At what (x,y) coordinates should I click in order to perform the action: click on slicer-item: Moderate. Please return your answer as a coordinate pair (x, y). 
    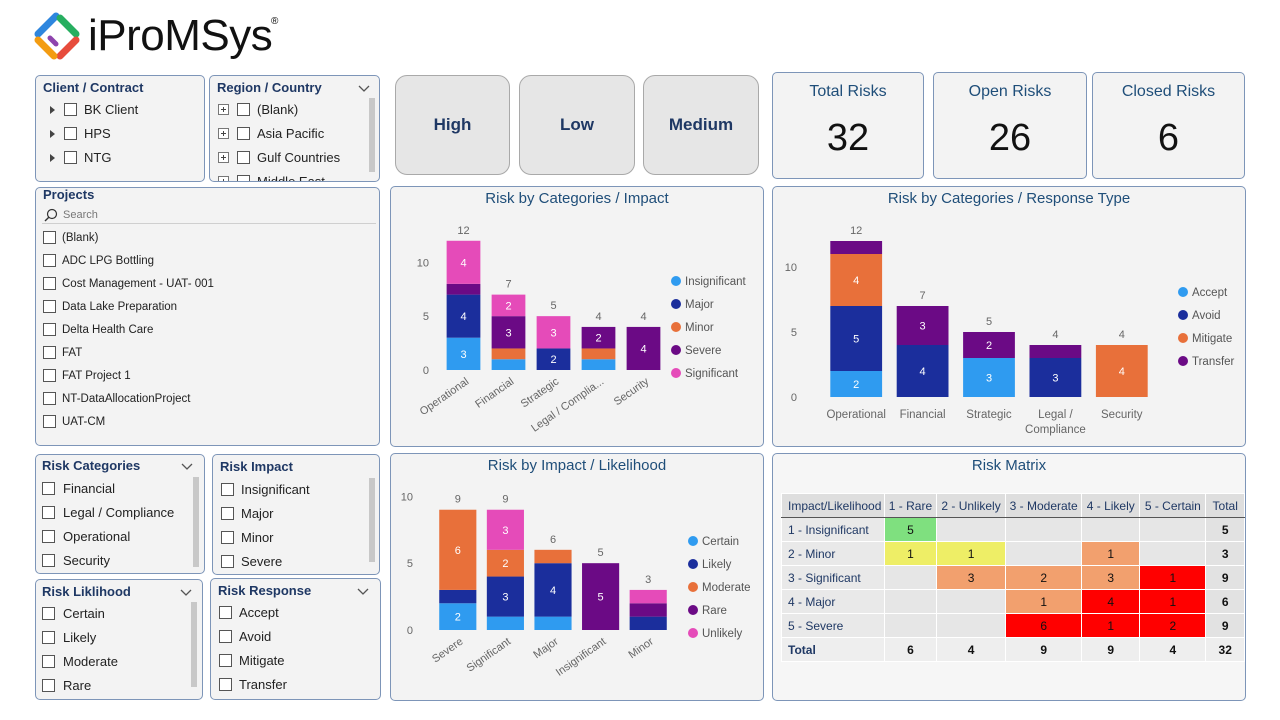
    Looking at the image, I should click on (119, 662).